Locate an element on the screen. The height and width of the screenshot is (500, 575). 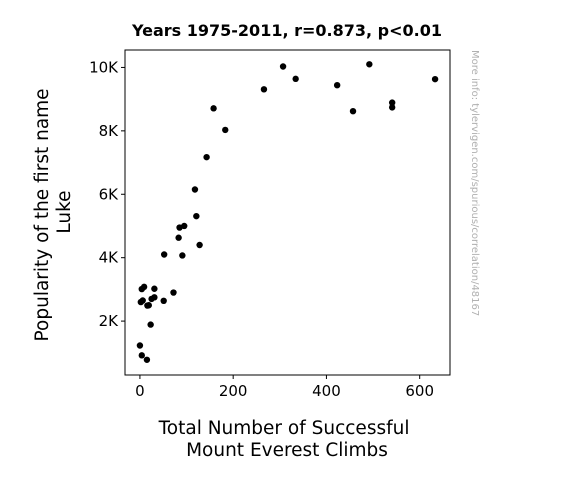
y-axis-label-line-1: Popularity of the first name is located at coordinates (42, 214).